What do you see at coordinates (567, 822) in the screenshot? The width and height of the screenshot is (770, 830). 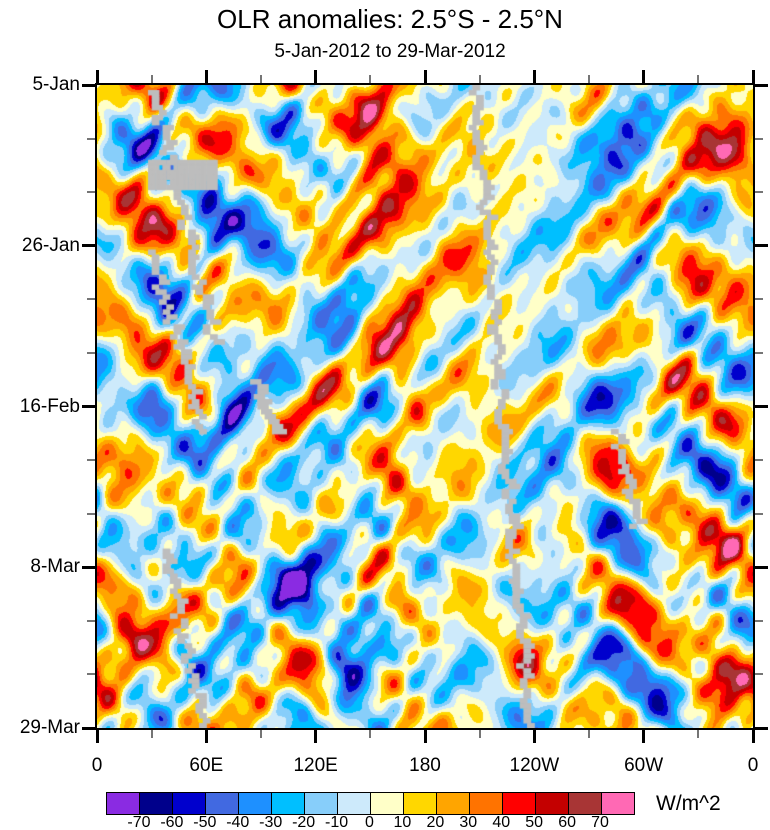 I see `colorbar-tick-label: 60` at bounding box center [567, 822].